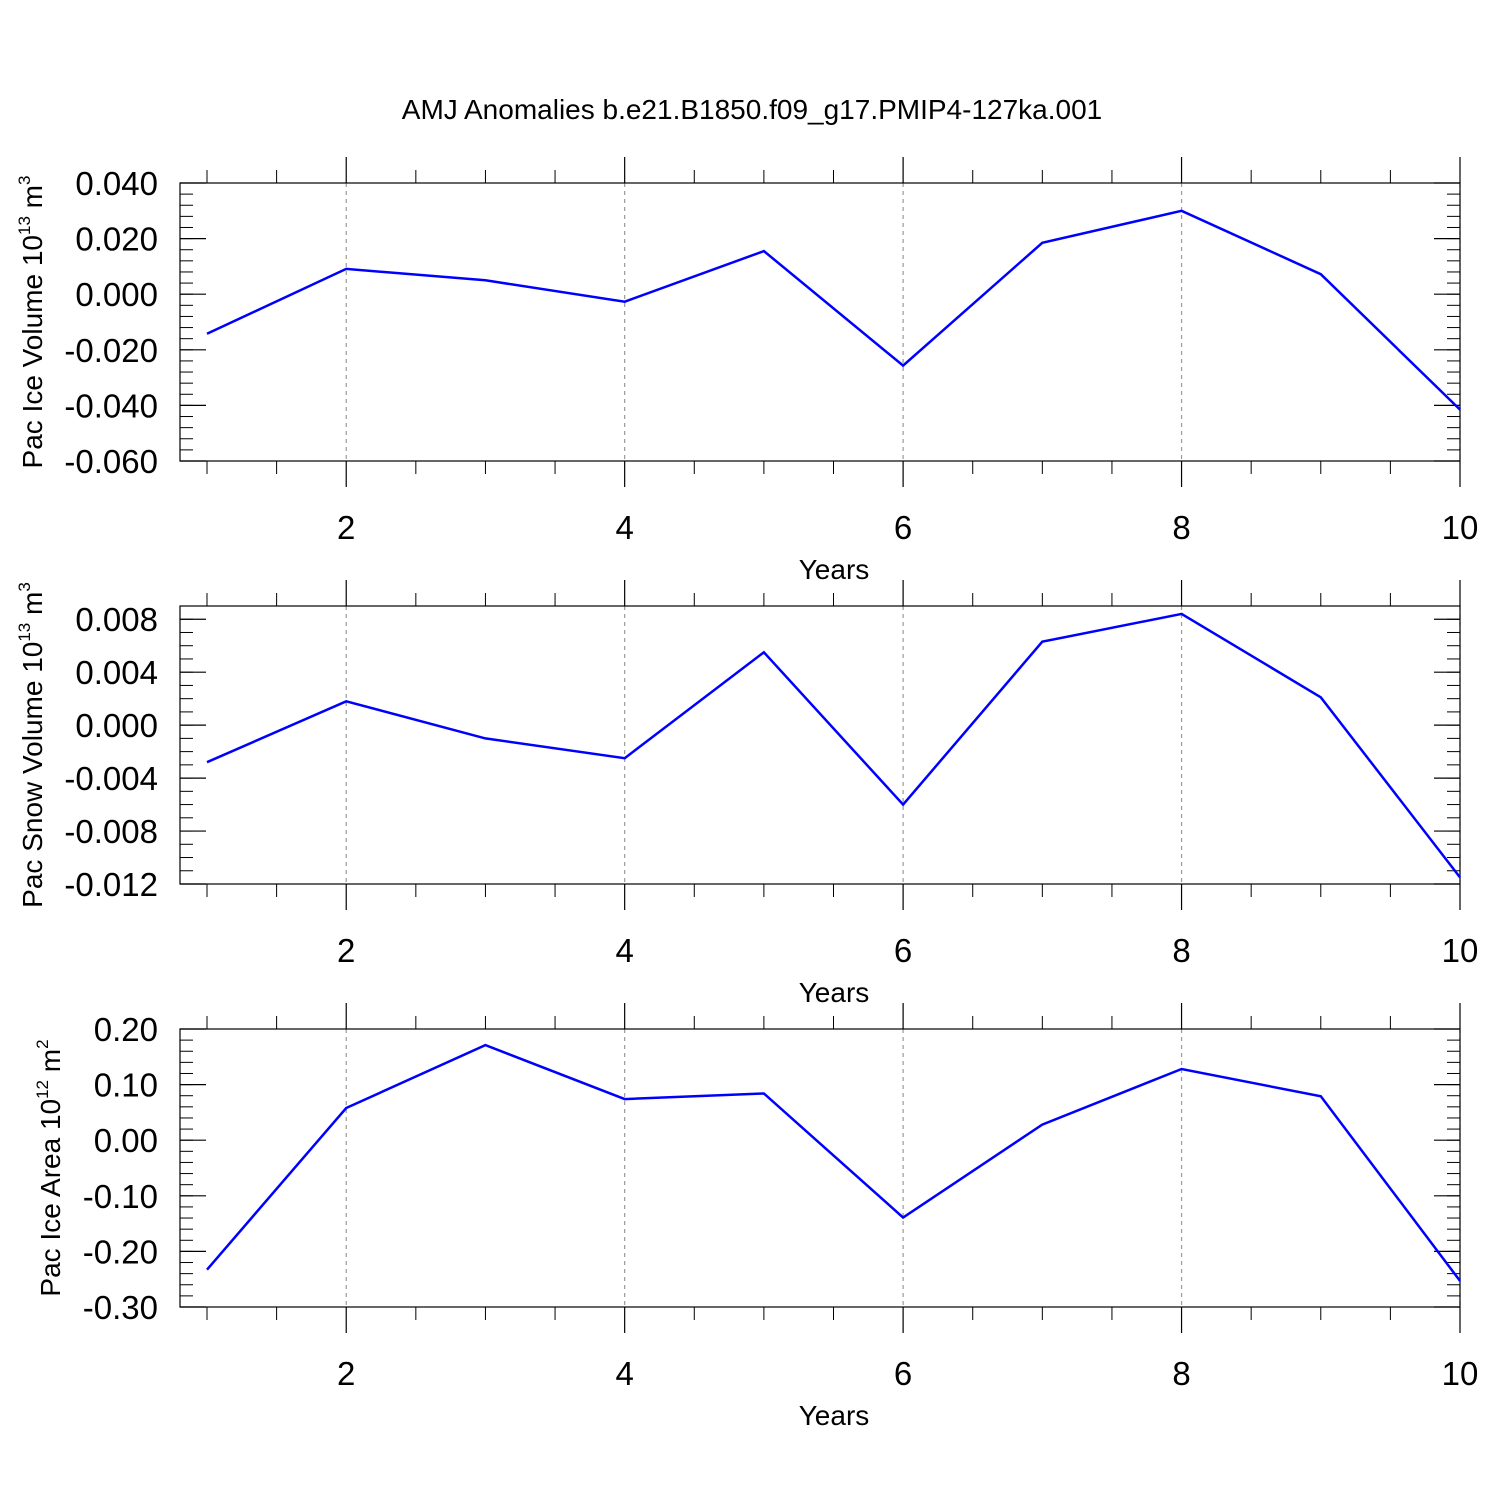  I want to click on y-axis-label-superscript: 2, so click(42, 1043).